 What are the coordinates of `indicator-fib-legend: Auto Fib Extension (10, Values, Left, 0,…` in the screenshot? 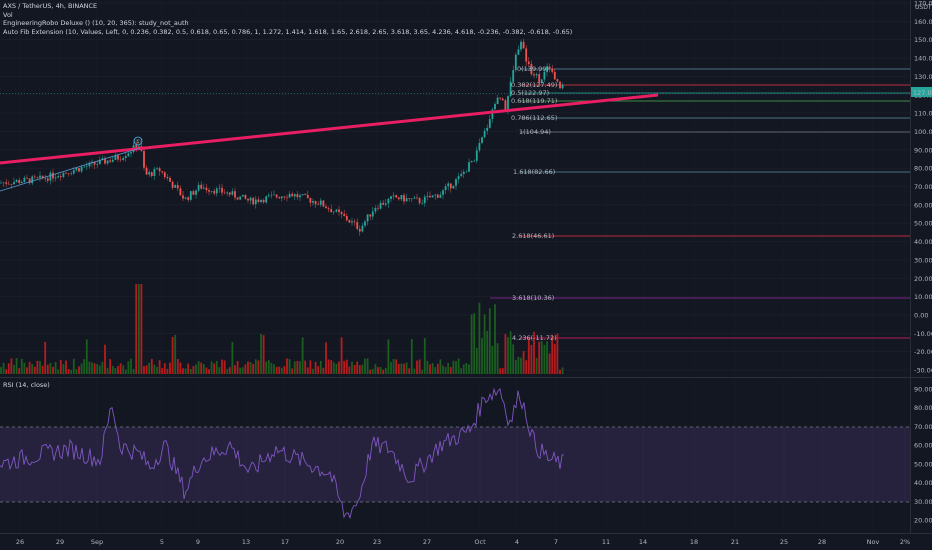 It's located at (288, 31).